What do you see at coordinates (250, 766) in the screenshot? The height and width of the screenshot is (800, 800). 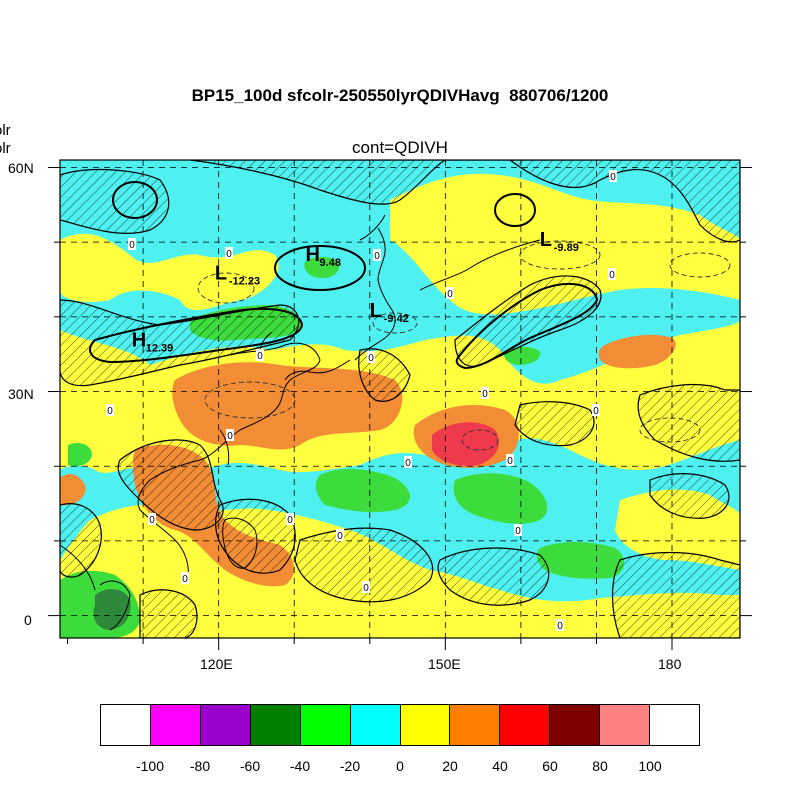 I see `colorbar-label: -60` at bounding box center [250, 766].